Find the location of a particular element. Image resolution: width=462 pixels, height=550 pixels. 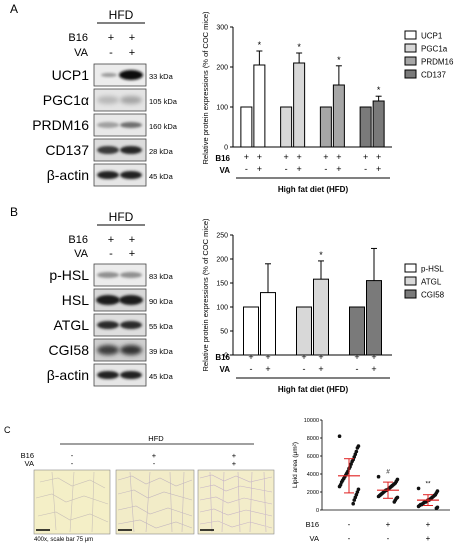

panel-c-va-1: - is located at coordinates (72, 463).